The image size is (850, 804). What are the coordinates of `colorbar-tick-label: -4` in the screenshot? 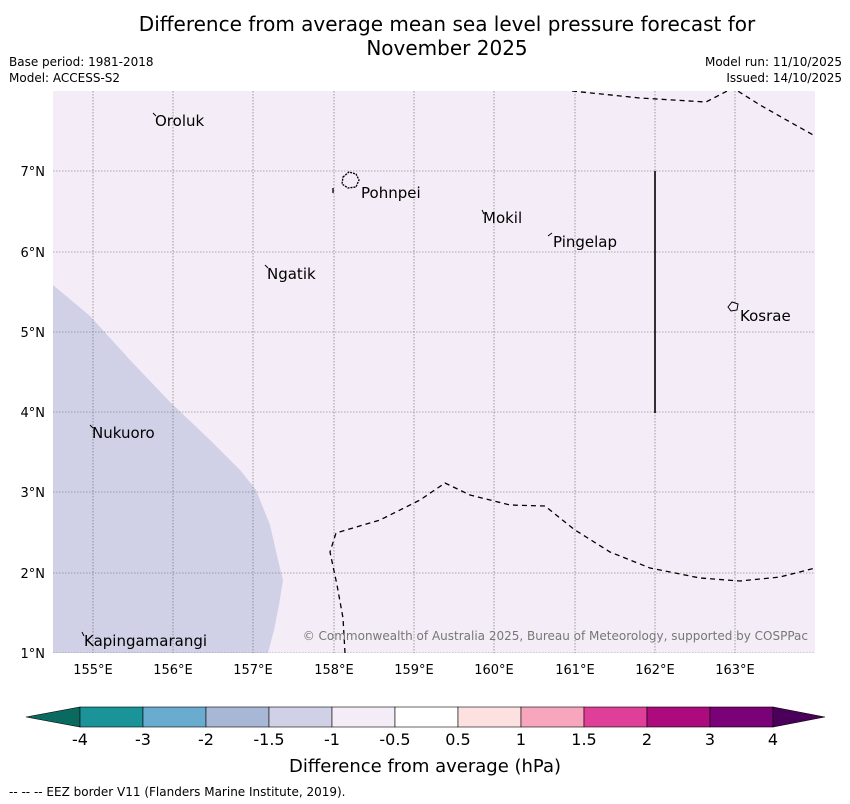 It's located at (80, 739).